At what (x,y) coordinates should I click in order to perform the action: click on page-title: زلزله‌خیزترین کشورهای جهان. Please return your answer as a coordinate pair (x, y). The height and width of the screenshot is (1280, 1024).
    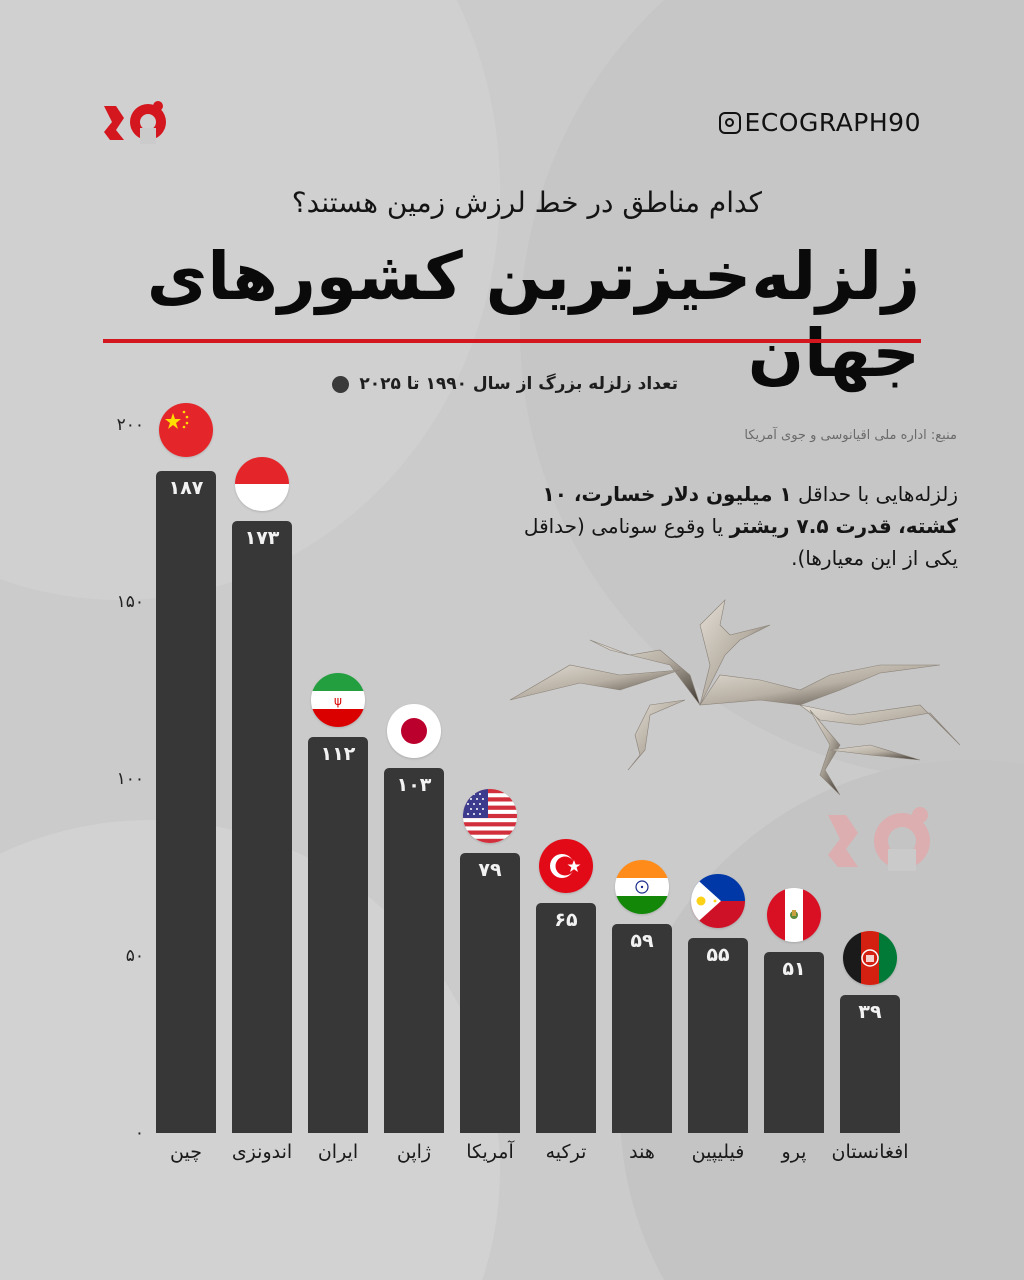
    Looking at the image, I should click on (533, 315).